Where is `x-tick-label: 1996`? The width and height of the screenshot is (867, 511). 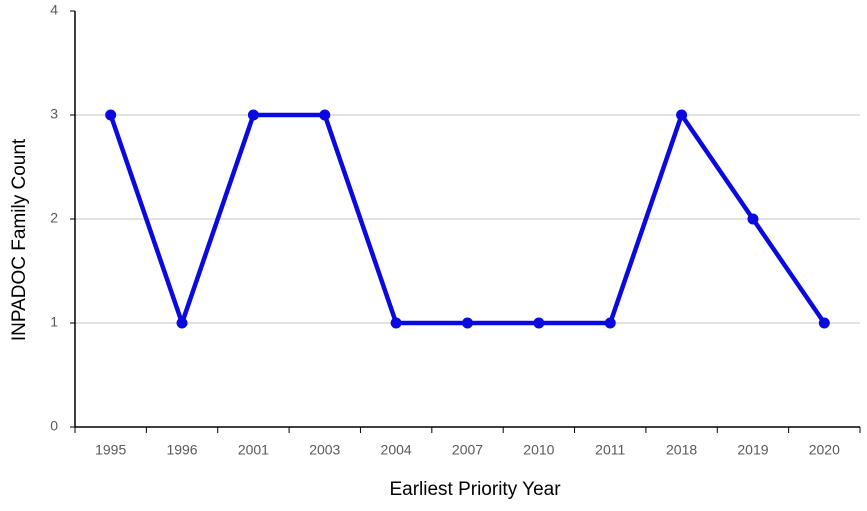
x-tick-label: 1996 is located at coordinates (181, 450).